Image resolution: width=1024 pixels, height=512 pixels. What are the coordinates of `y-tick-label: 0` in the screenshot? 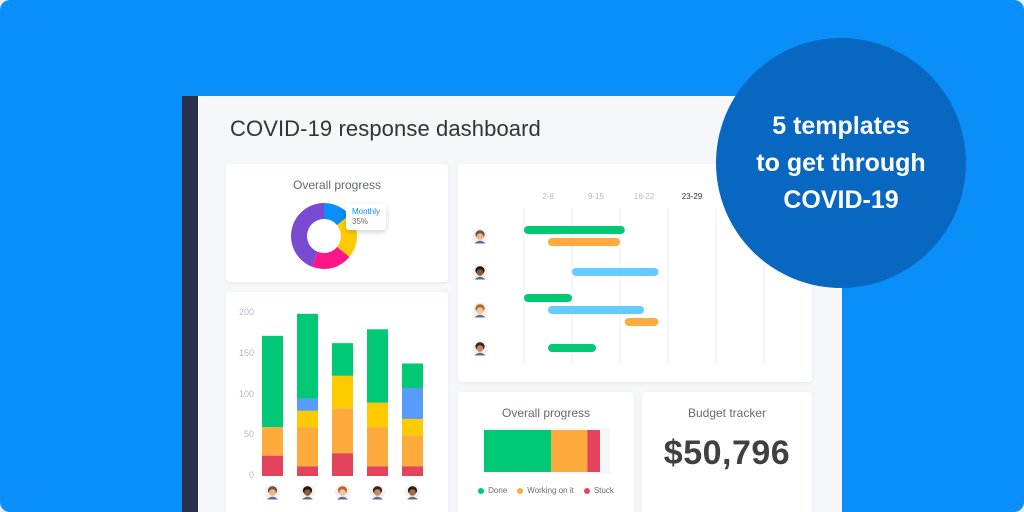 It's located at (251, 475).